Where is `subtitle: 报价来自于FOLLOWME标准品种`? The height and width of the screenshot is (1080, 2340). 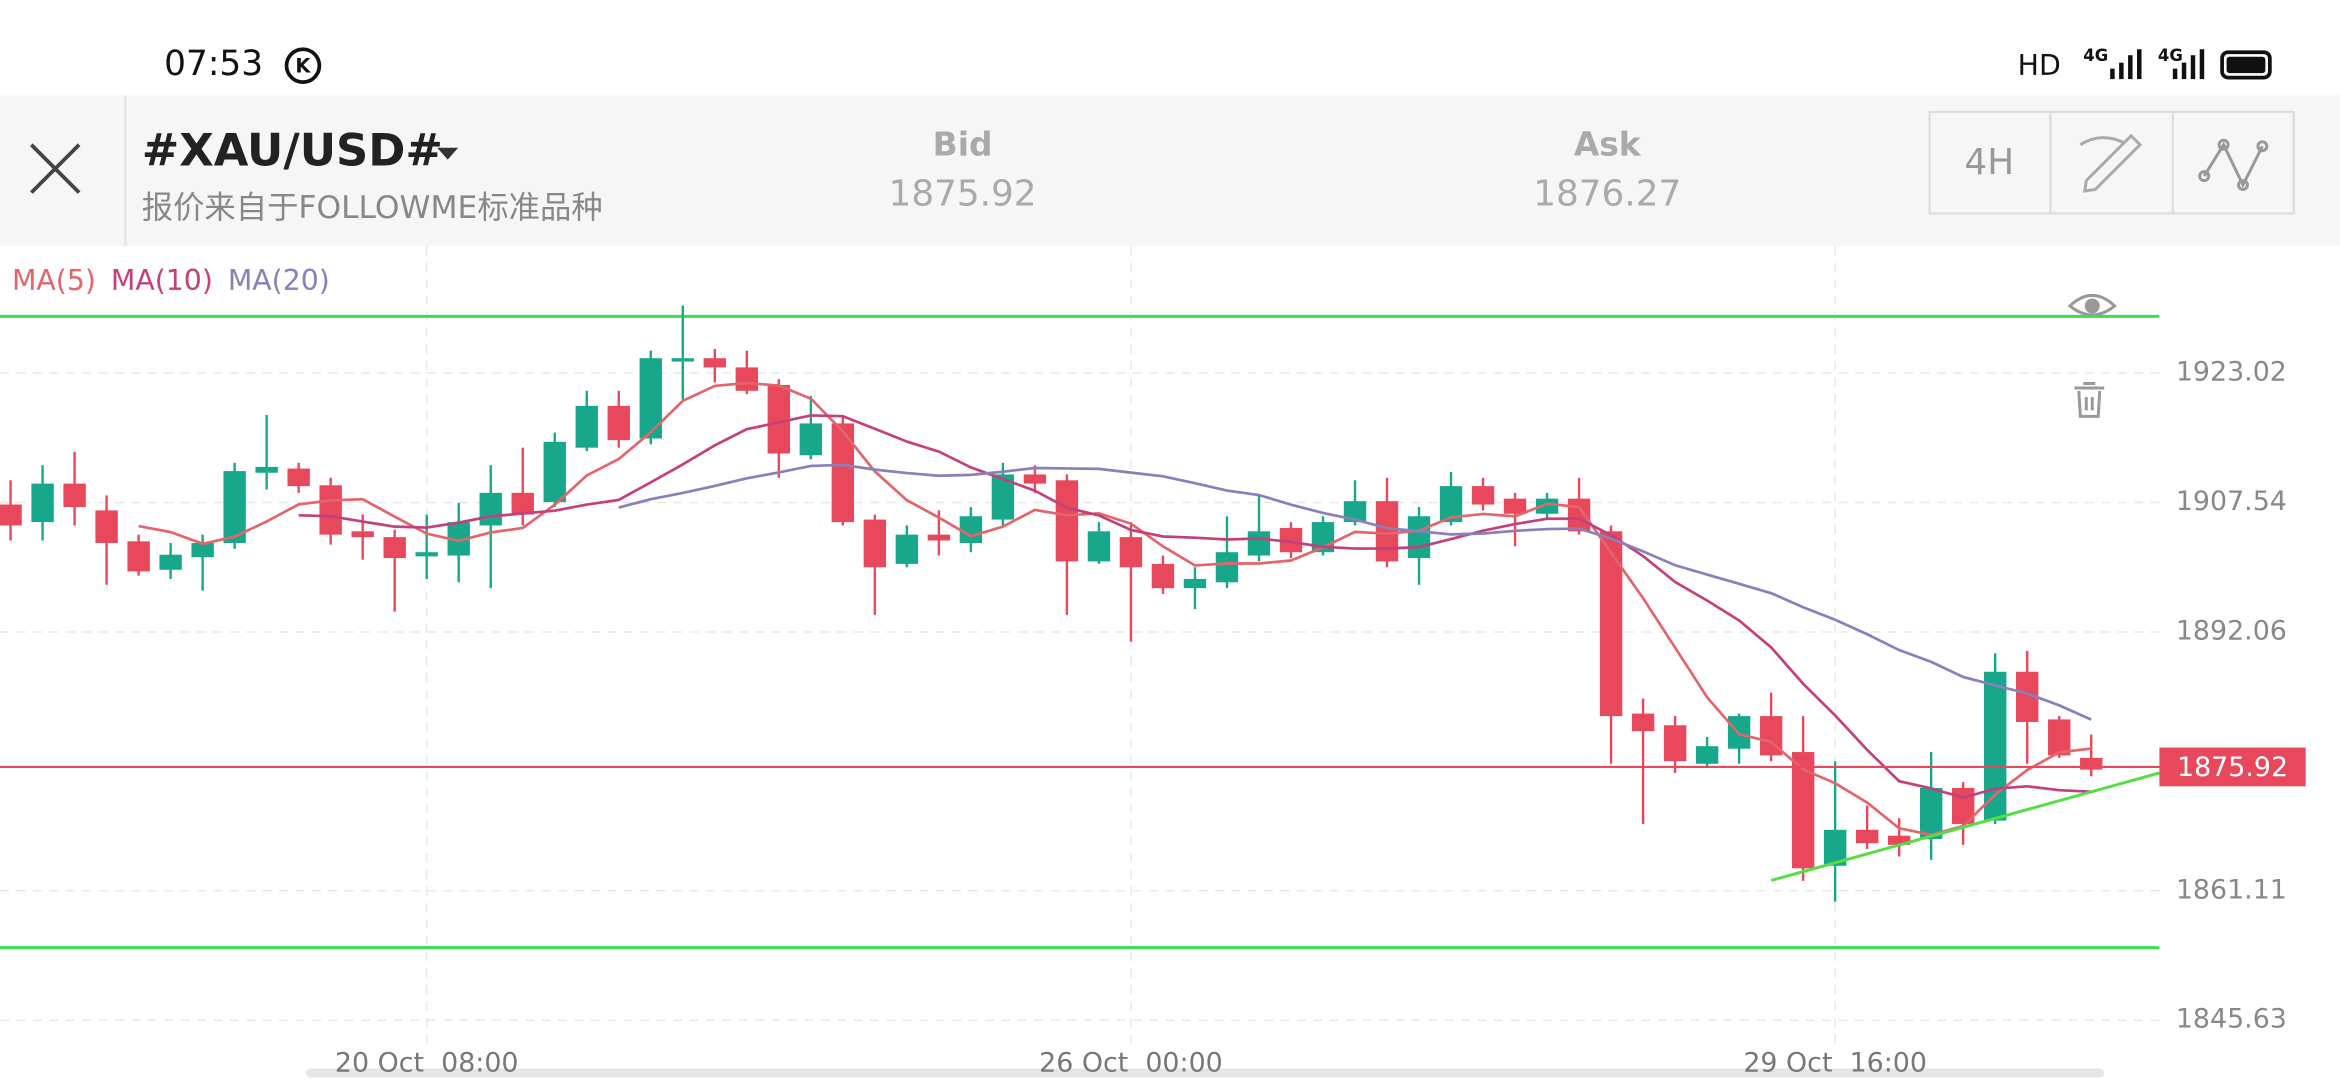 subtitle: 报价来自于FOLLOWME标准品种 is located at coordinates (372, 208).